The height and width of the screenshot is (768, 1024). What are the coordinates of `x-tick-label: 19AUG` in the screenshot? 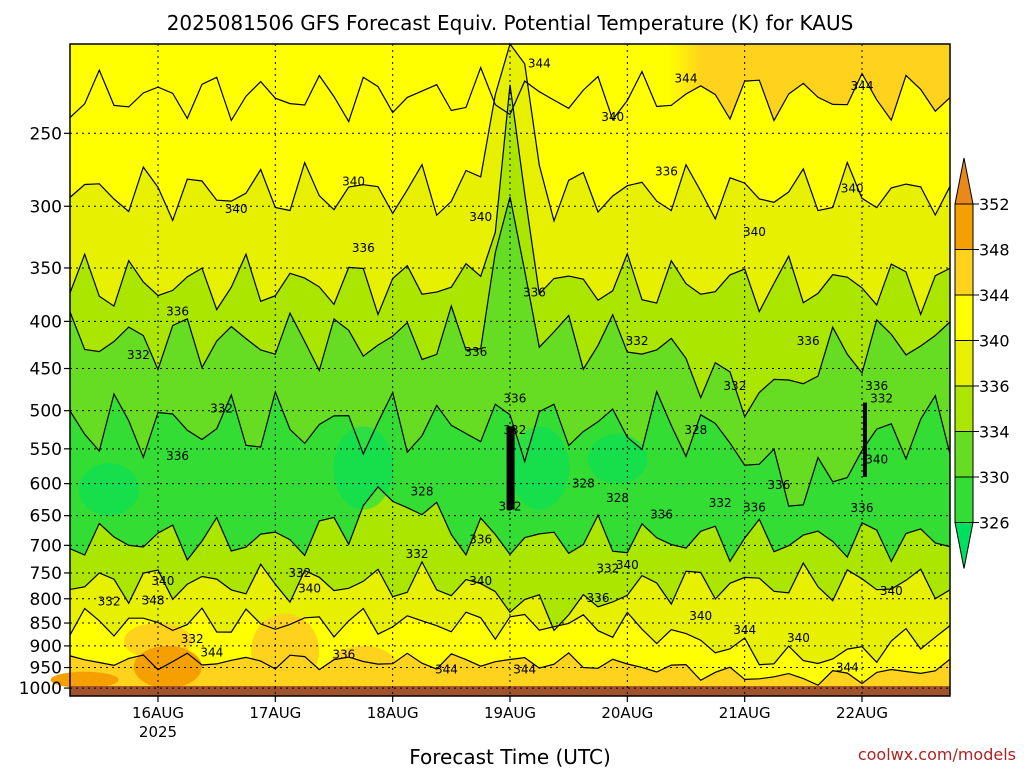 It's located at (510, 713).